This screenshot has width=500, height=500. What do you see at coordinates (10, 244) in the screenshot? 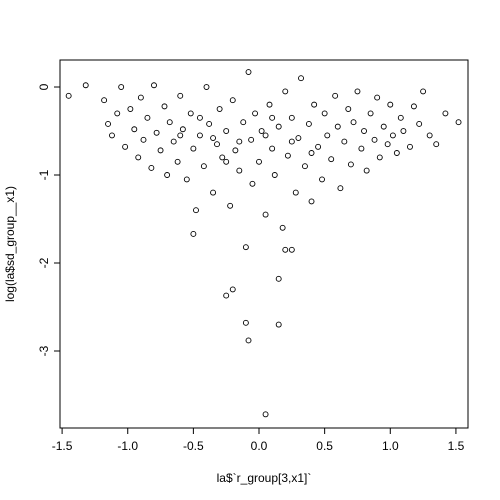
I see `y-axis-label: log(la$sd_group__x1)` at bounding box center [10, 244].